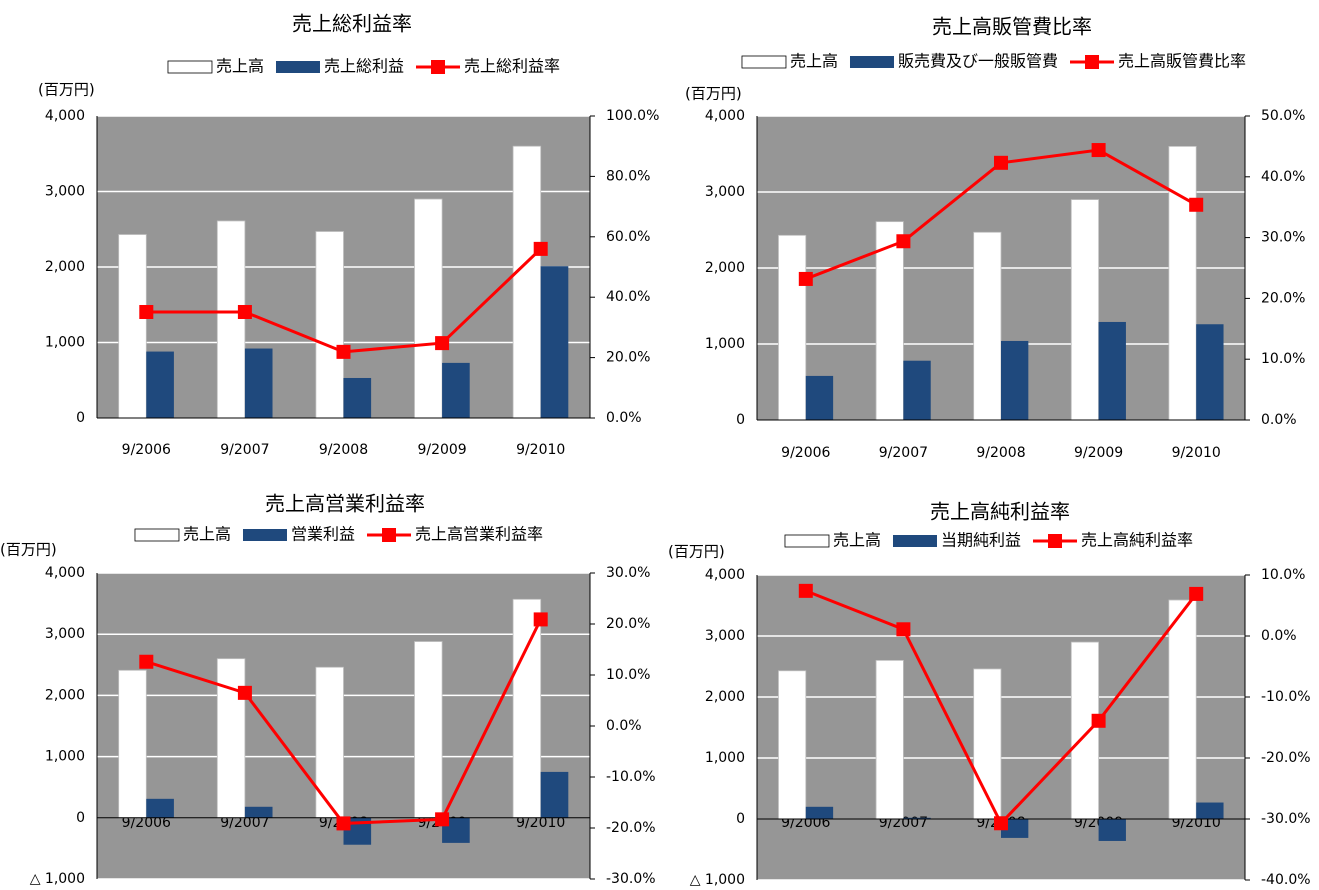 Image resolution: width=1319 pixels, height=890 pixels. Describe the element at coordinates (1012, 27) in the screenshot. I see `chart-title: 売上高販管費比率` at that location.